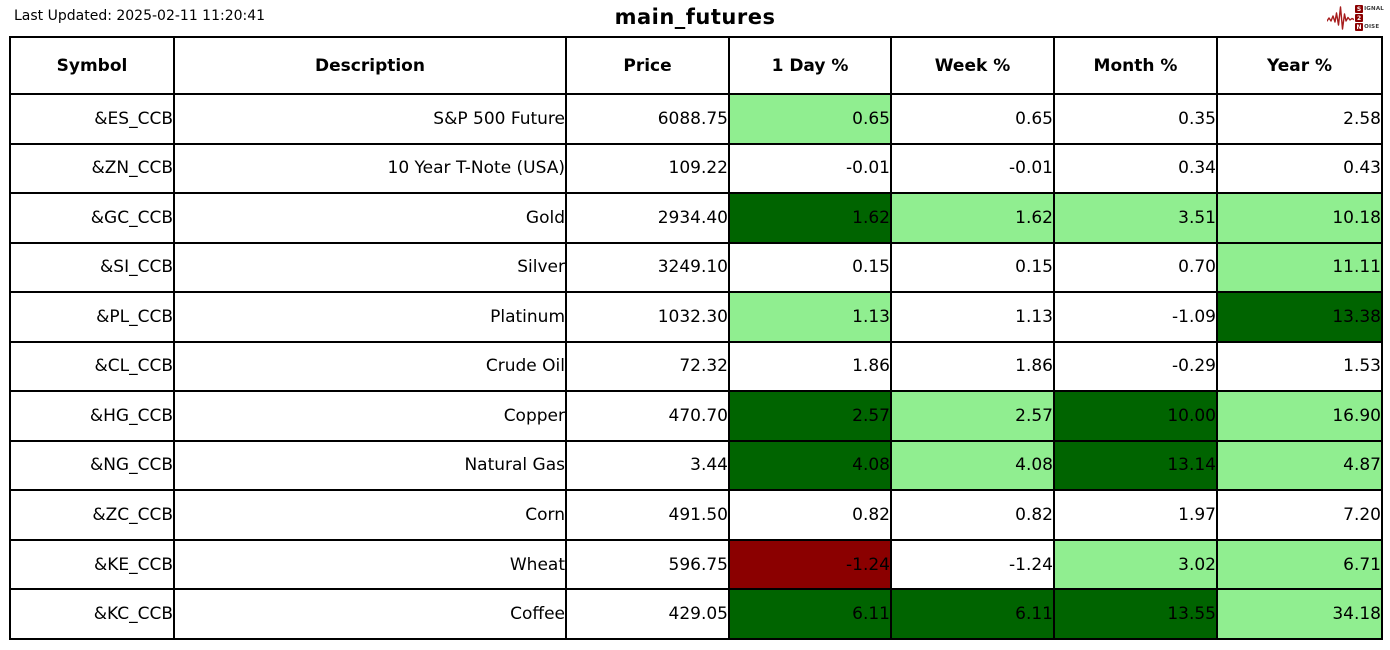 Image resolution: width=1390 pixels, height=650 pixels. Describe the element at coordinates (972, 465) in the screenshot. I see `week-pct-cell: 4.08` at that location.